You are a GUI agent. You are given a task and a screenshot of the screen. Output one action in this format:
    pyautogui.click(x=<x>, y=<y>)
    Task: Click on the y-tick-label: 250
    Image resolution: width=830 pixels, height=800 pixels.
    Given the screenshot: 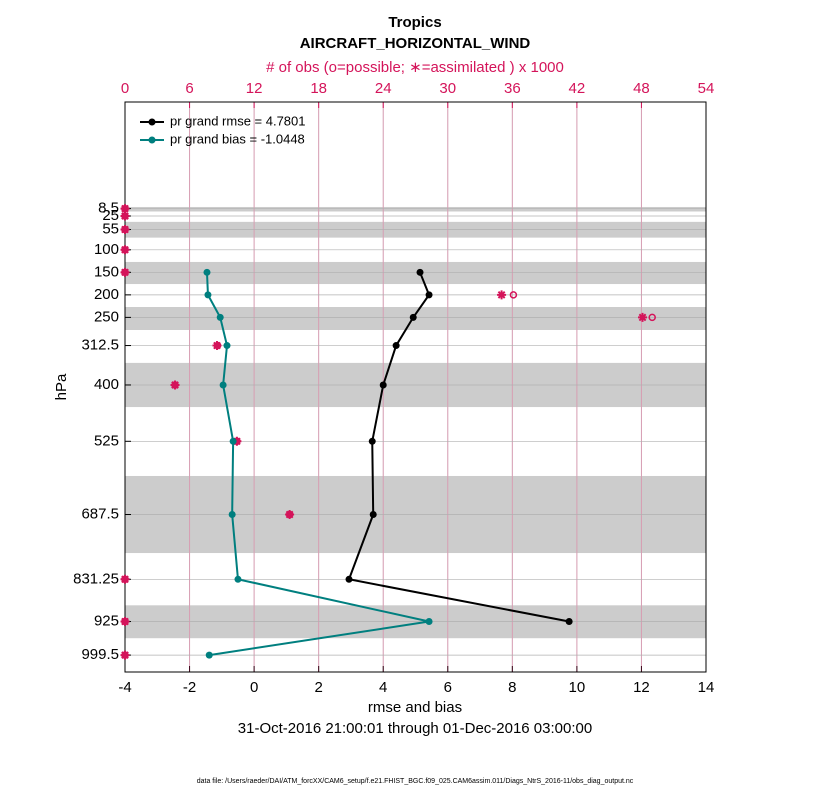 What is the action you would take?
    pyautogui.click(x=106, y=316)
    